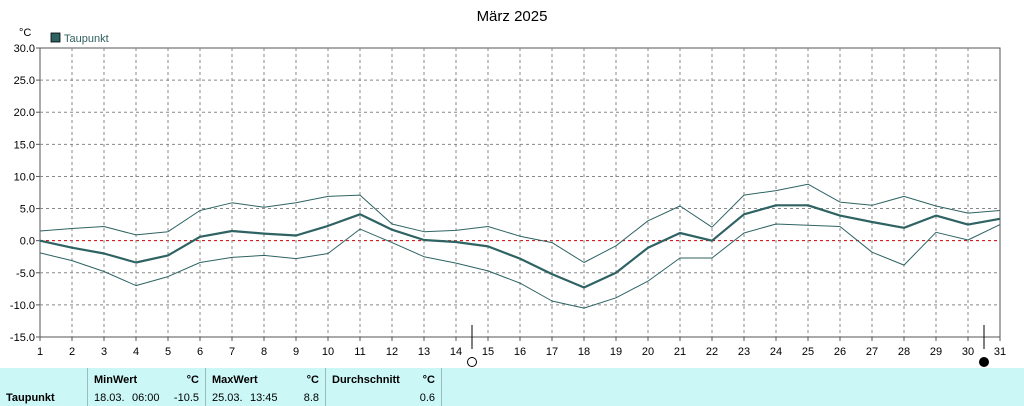  I want to click on max-time: 13:45, so click(264, 398).